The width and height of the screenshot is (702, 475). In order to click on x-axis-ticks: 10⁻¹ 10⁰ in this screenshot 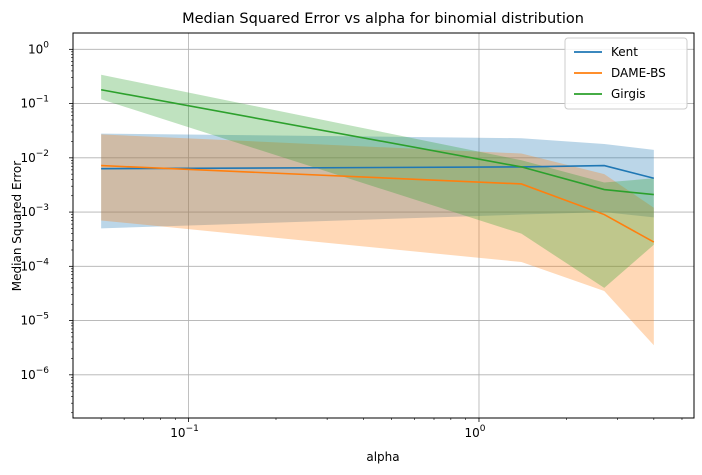, I will do `click(391, 429)`.